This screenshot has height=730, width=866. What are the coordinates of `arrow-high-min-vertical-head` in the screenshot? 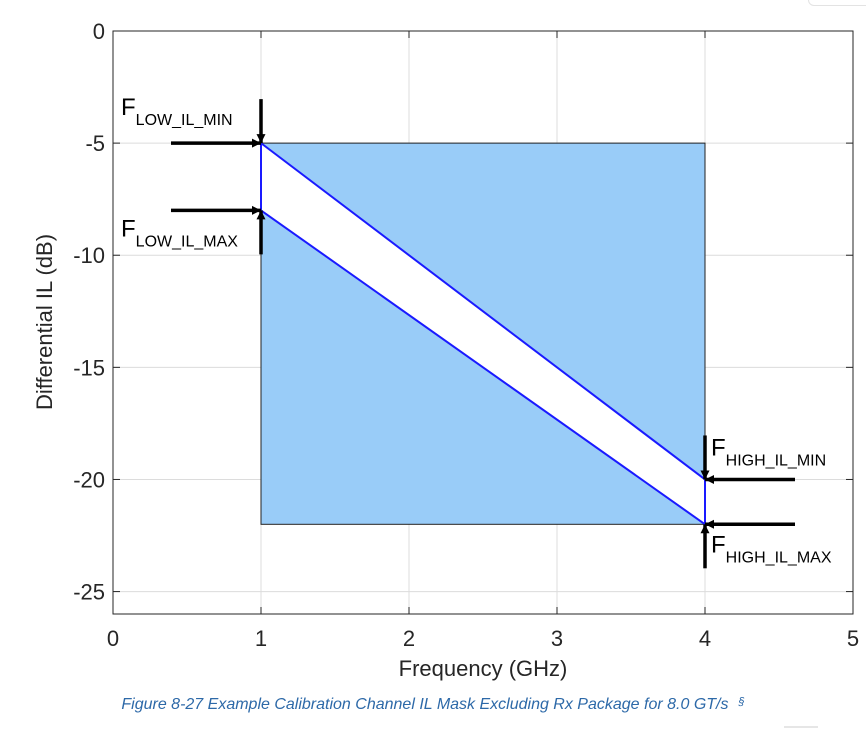 It's located at (705, 475).